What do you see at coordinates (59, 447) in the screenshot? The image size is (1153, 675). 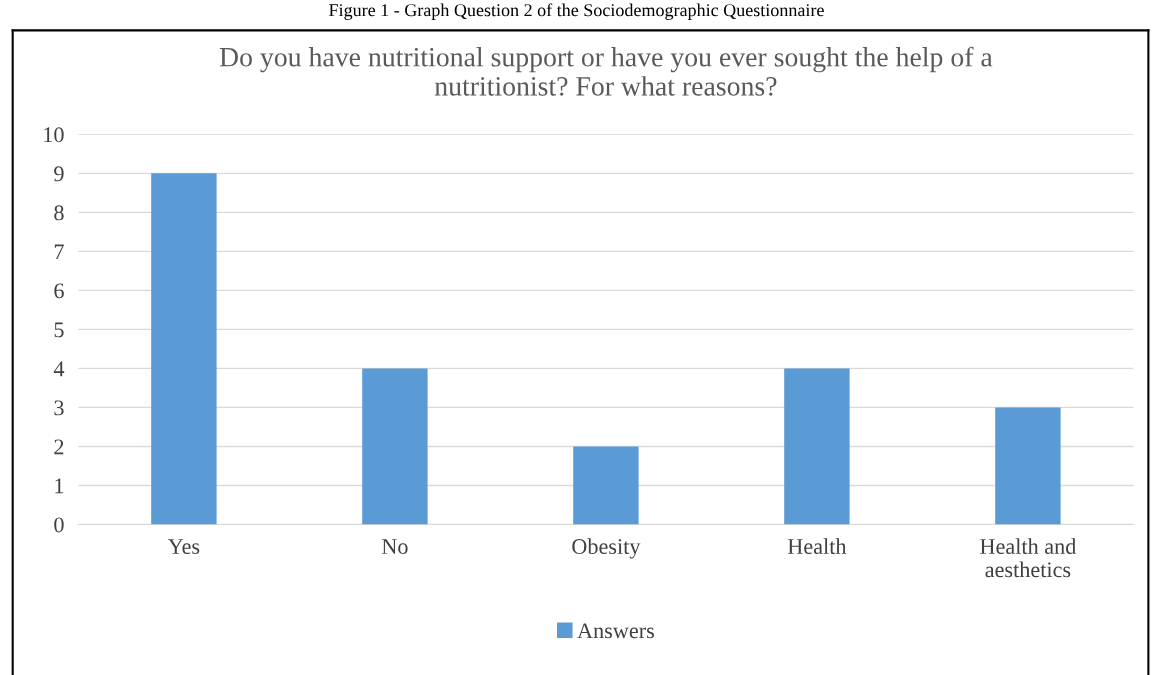 I see `y-tick-label: 2` at bounding box center [59, 447].